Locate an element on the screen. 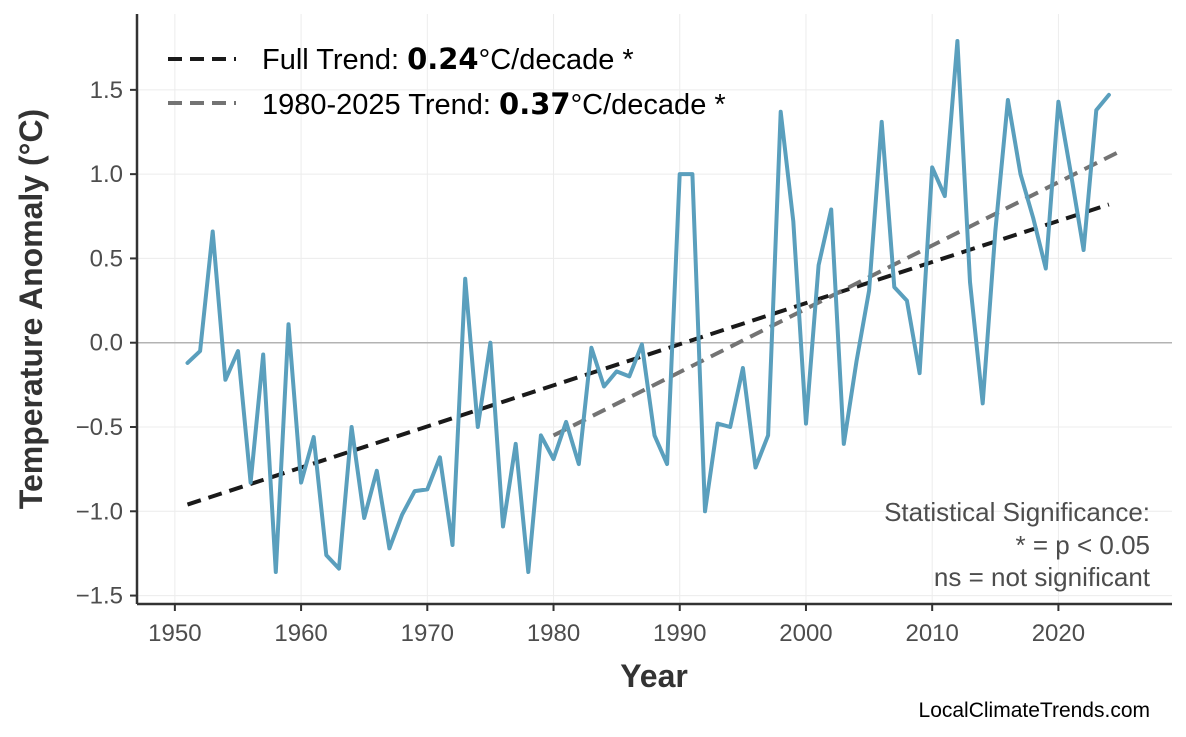 The image size is (1186, 737). y-tick-label: −1.5 is located at coordinates (99, 596).